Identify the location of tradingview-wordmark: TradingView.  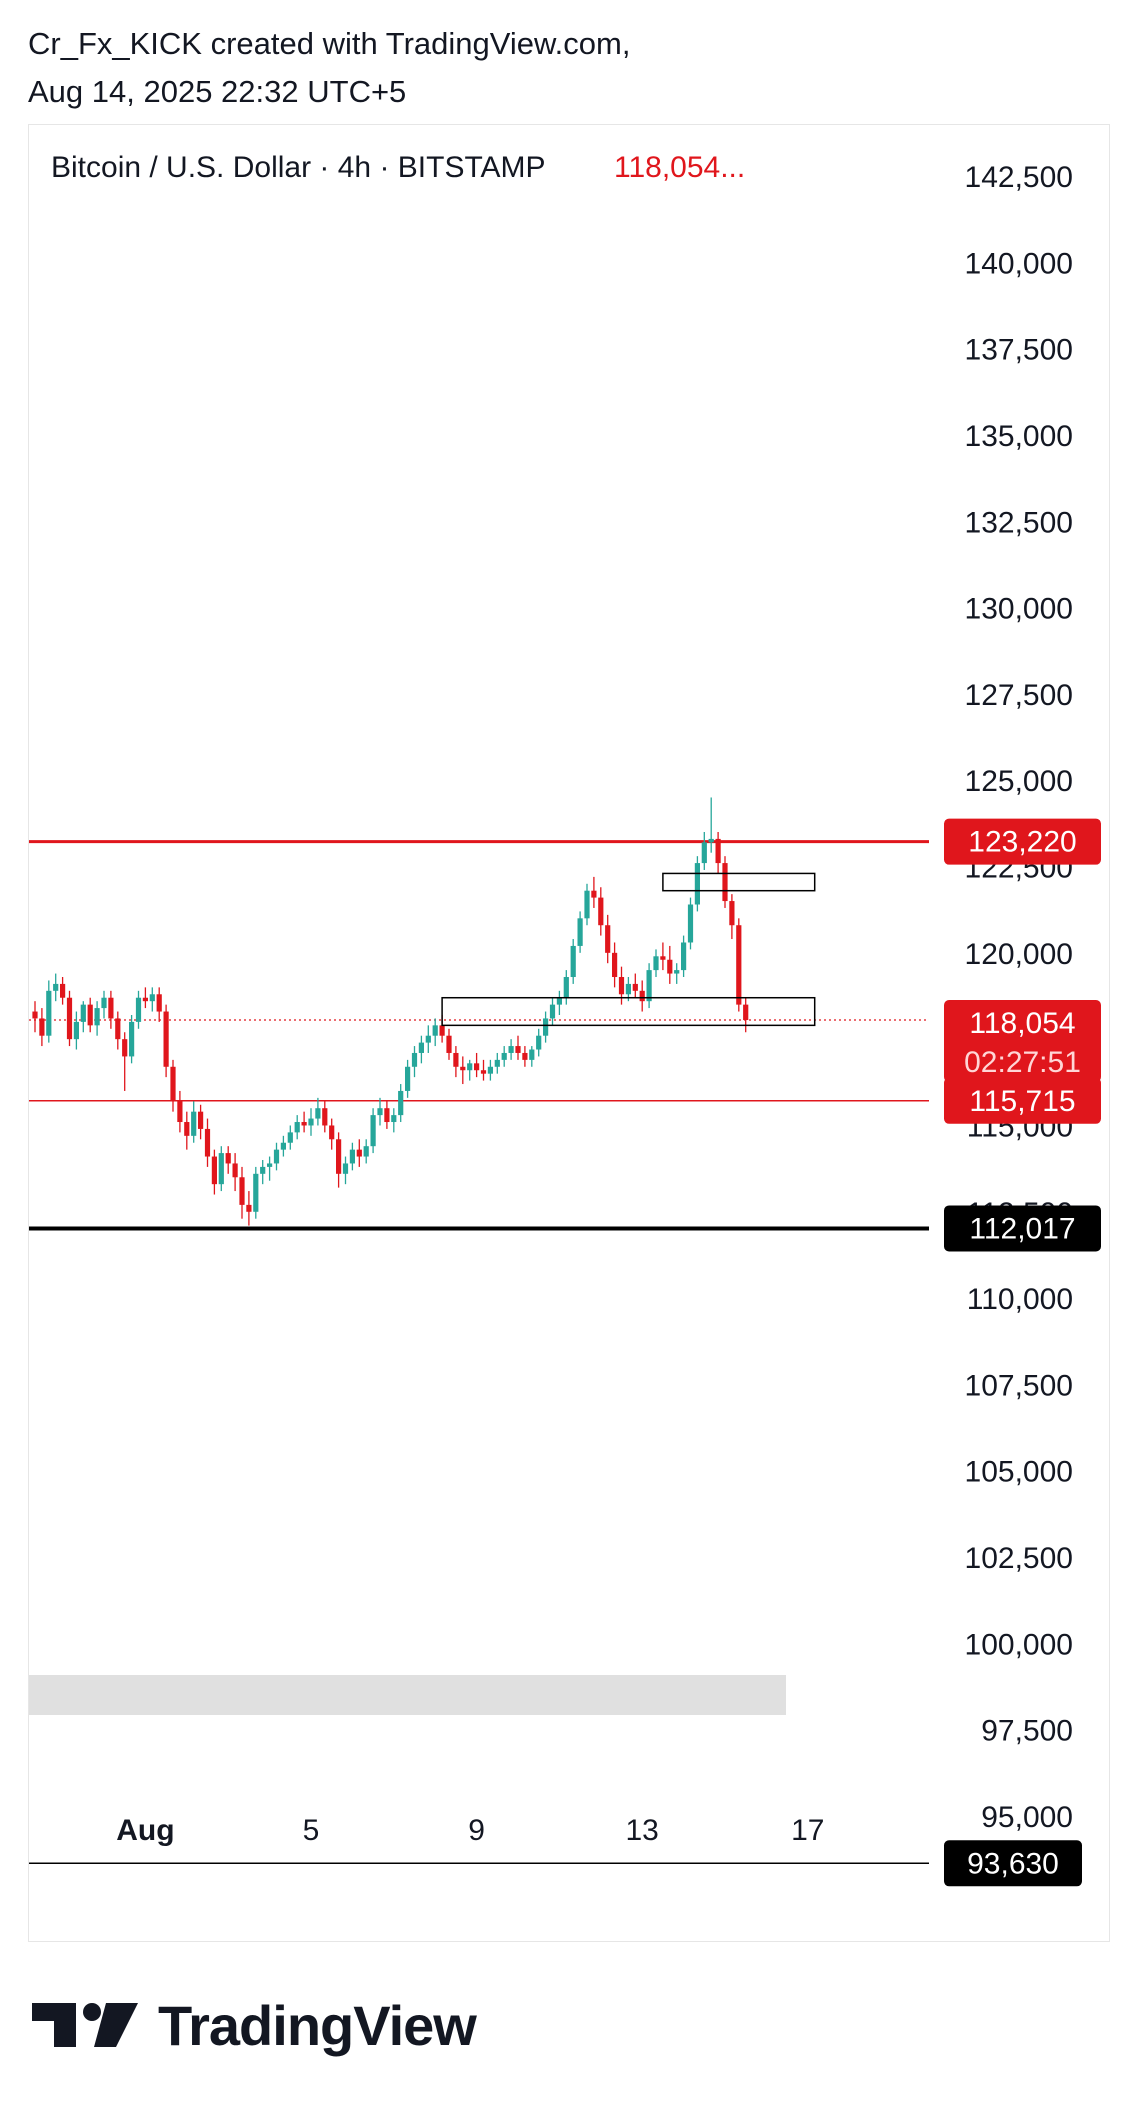
(317, 2025).